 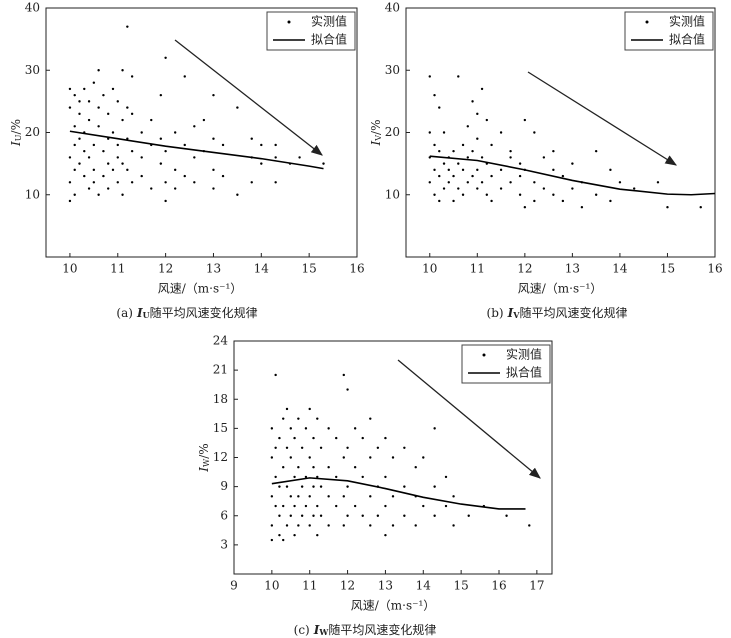 I want to click on y-tick-label: 12, so click(x=220, y=457).